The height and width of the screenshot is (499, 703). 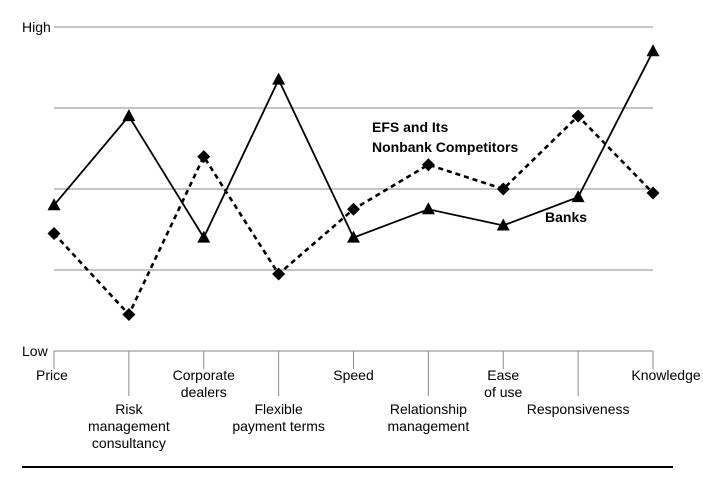 What do you see at coordinates (503, 375) in the screenshot?
I see `x-tick-label: Ease` at bounding box center [503, 375].